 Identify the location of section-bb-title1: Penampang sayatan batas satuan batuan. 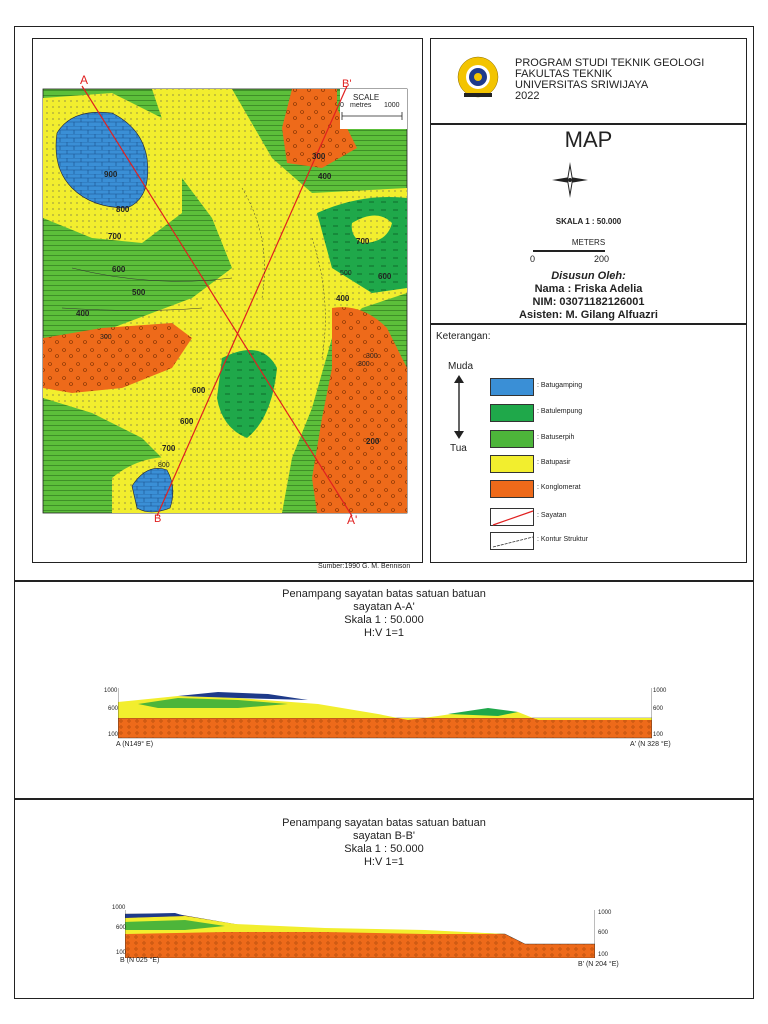
(384, 823).